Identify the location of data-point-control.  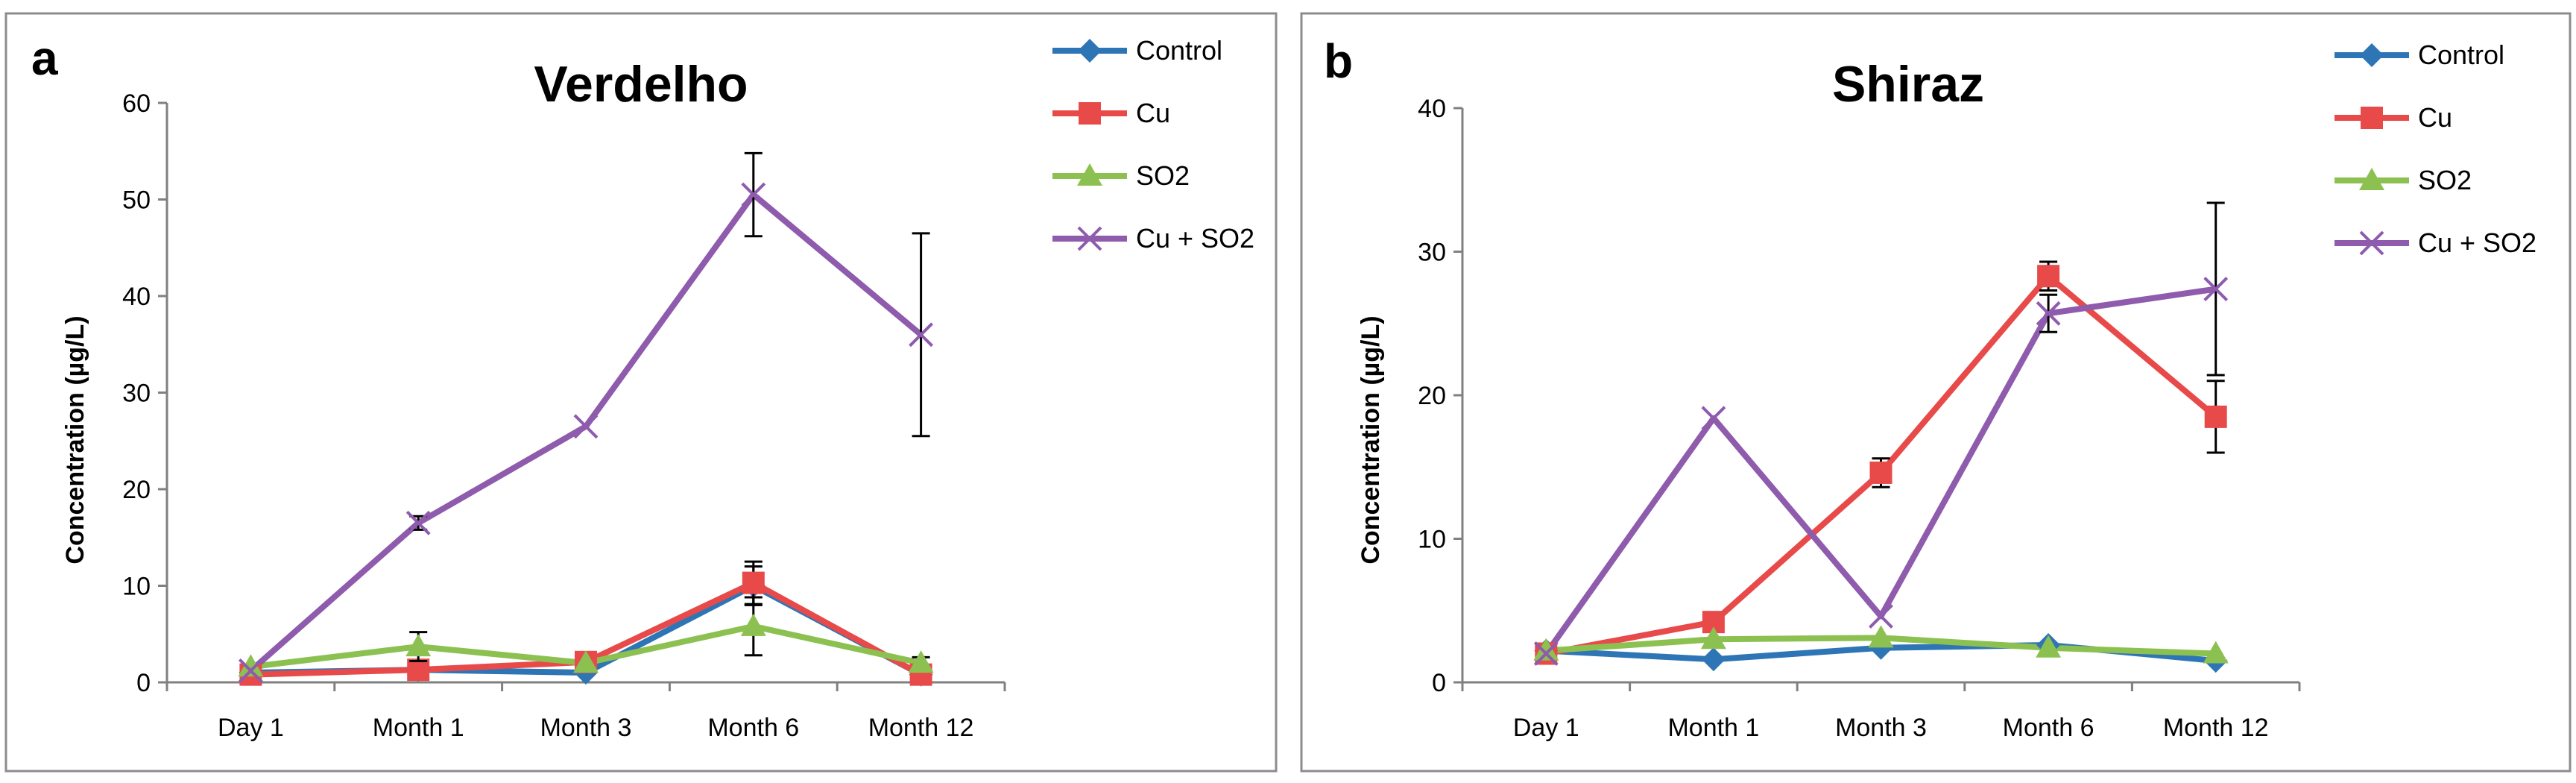
(1714, 659).